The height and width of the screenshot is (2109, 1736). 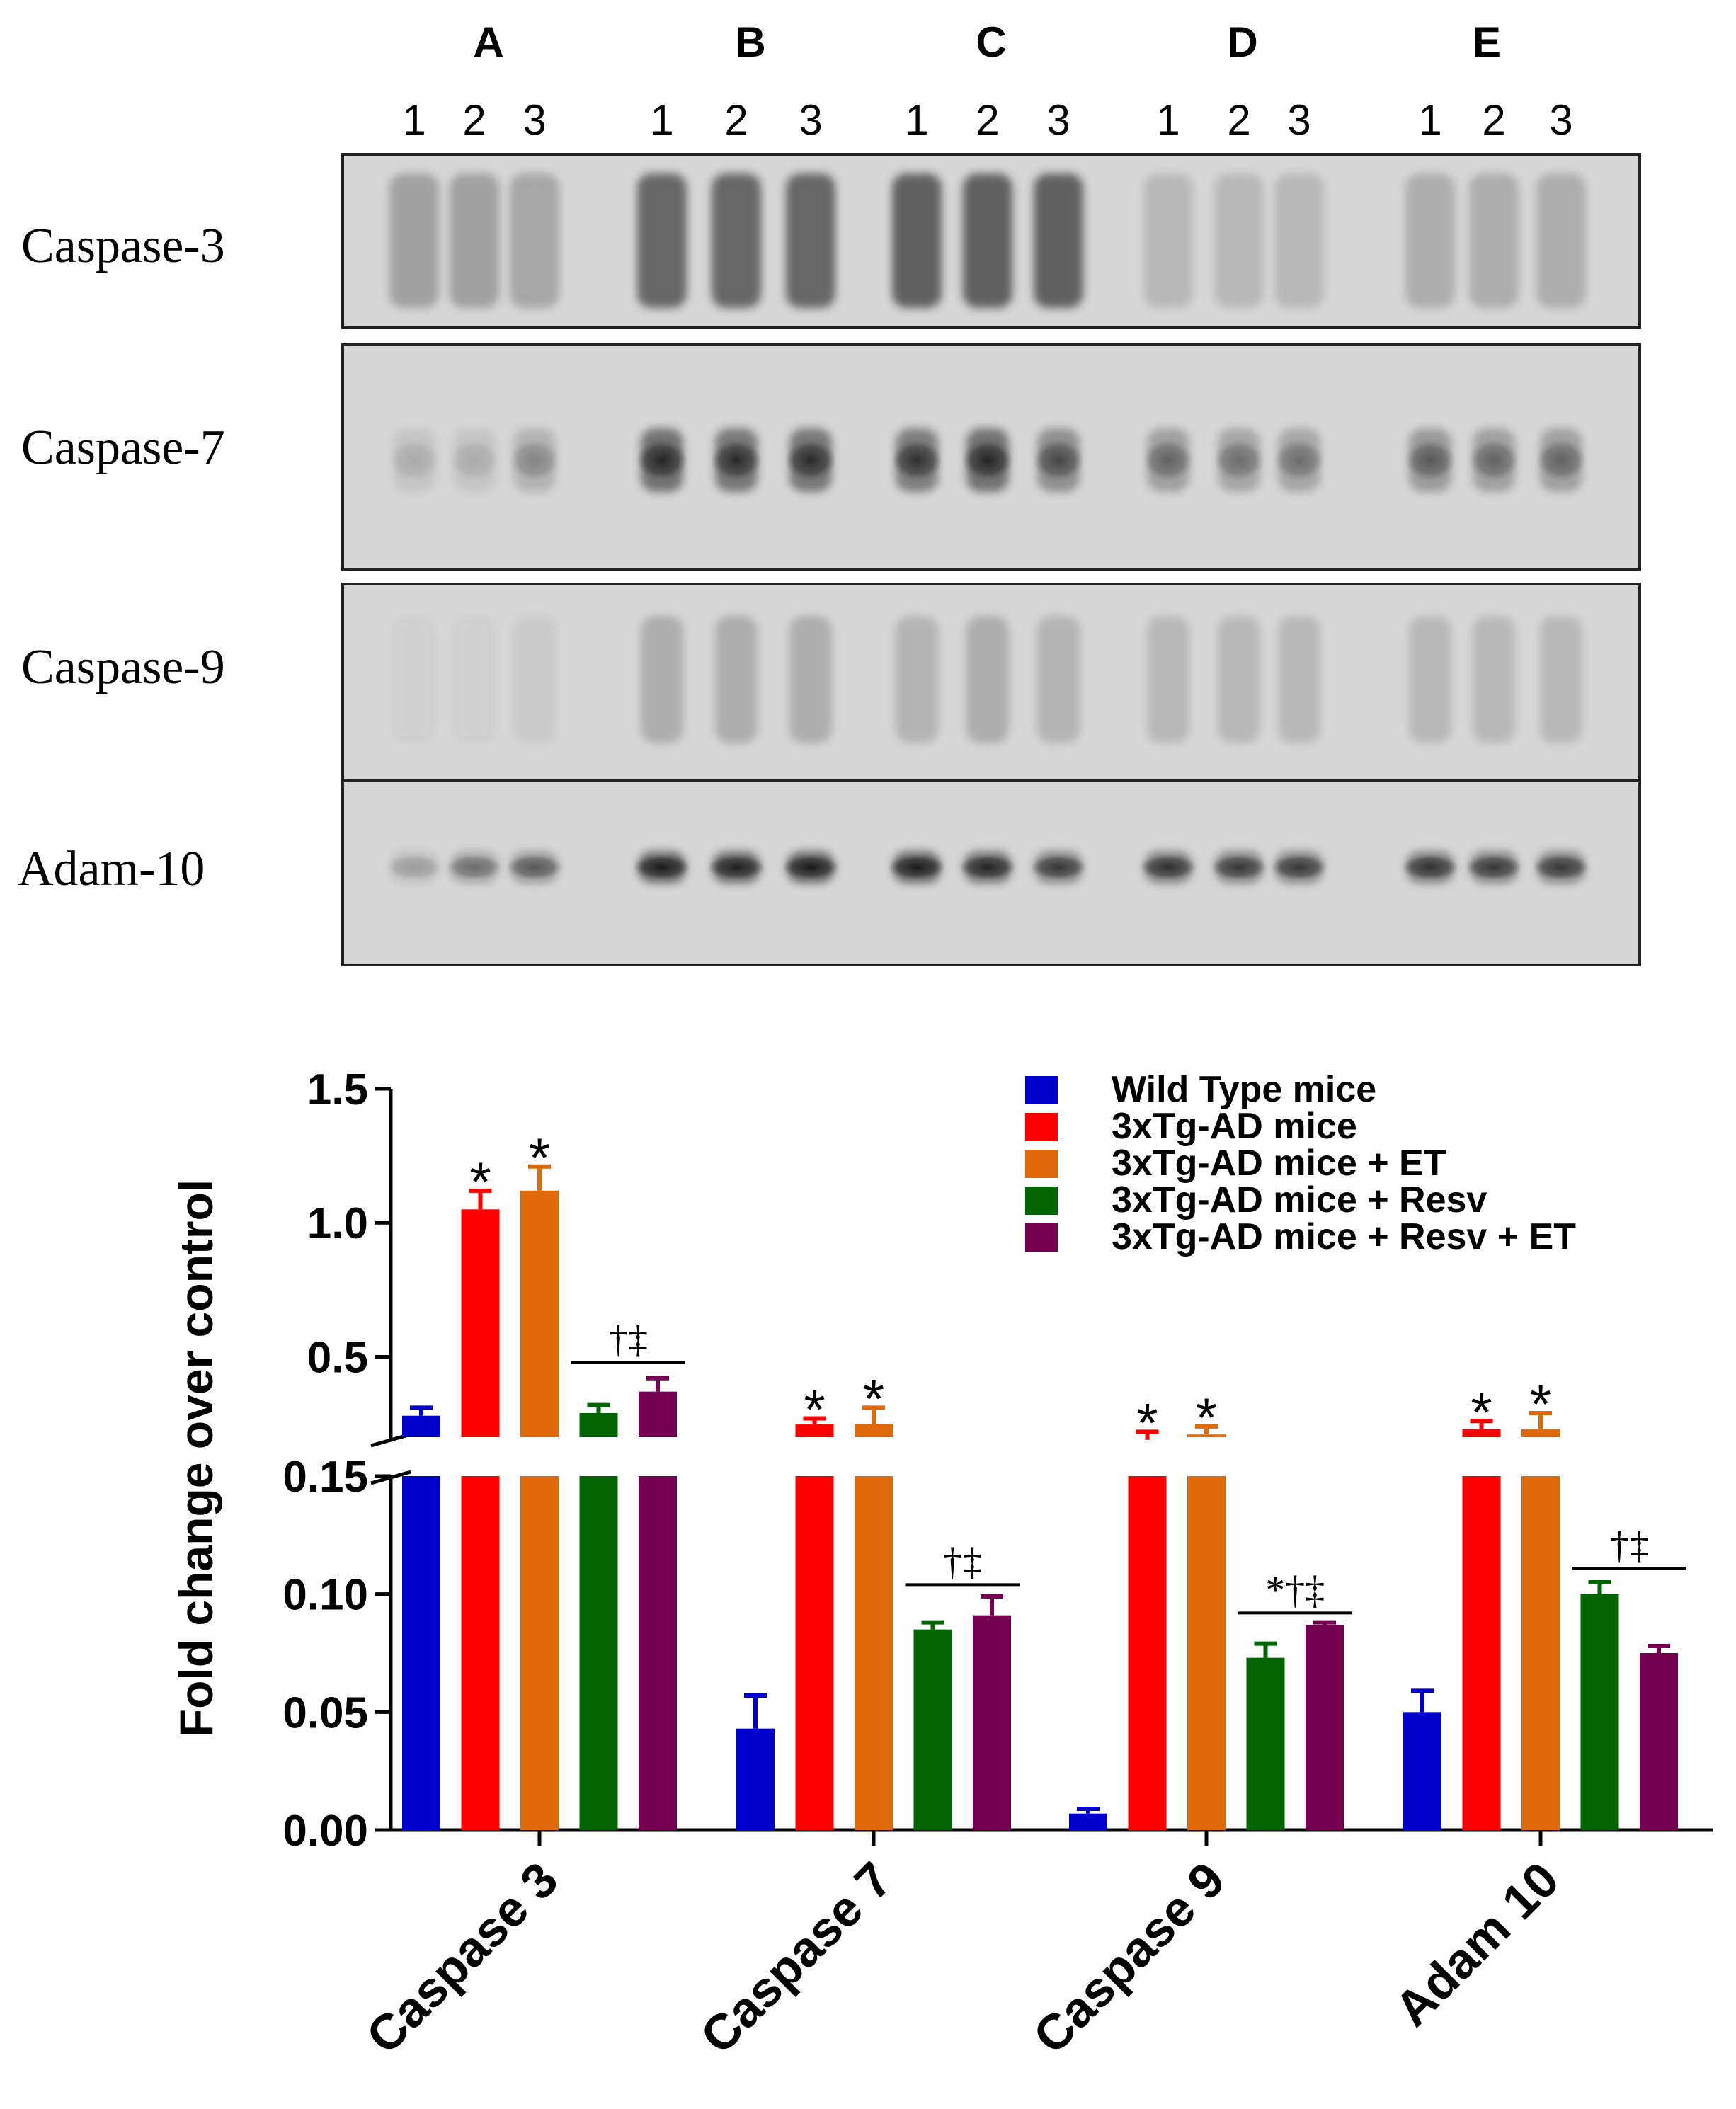 I want to click on legend-label: Wild Type mice, so click(x=1244, y=1089).